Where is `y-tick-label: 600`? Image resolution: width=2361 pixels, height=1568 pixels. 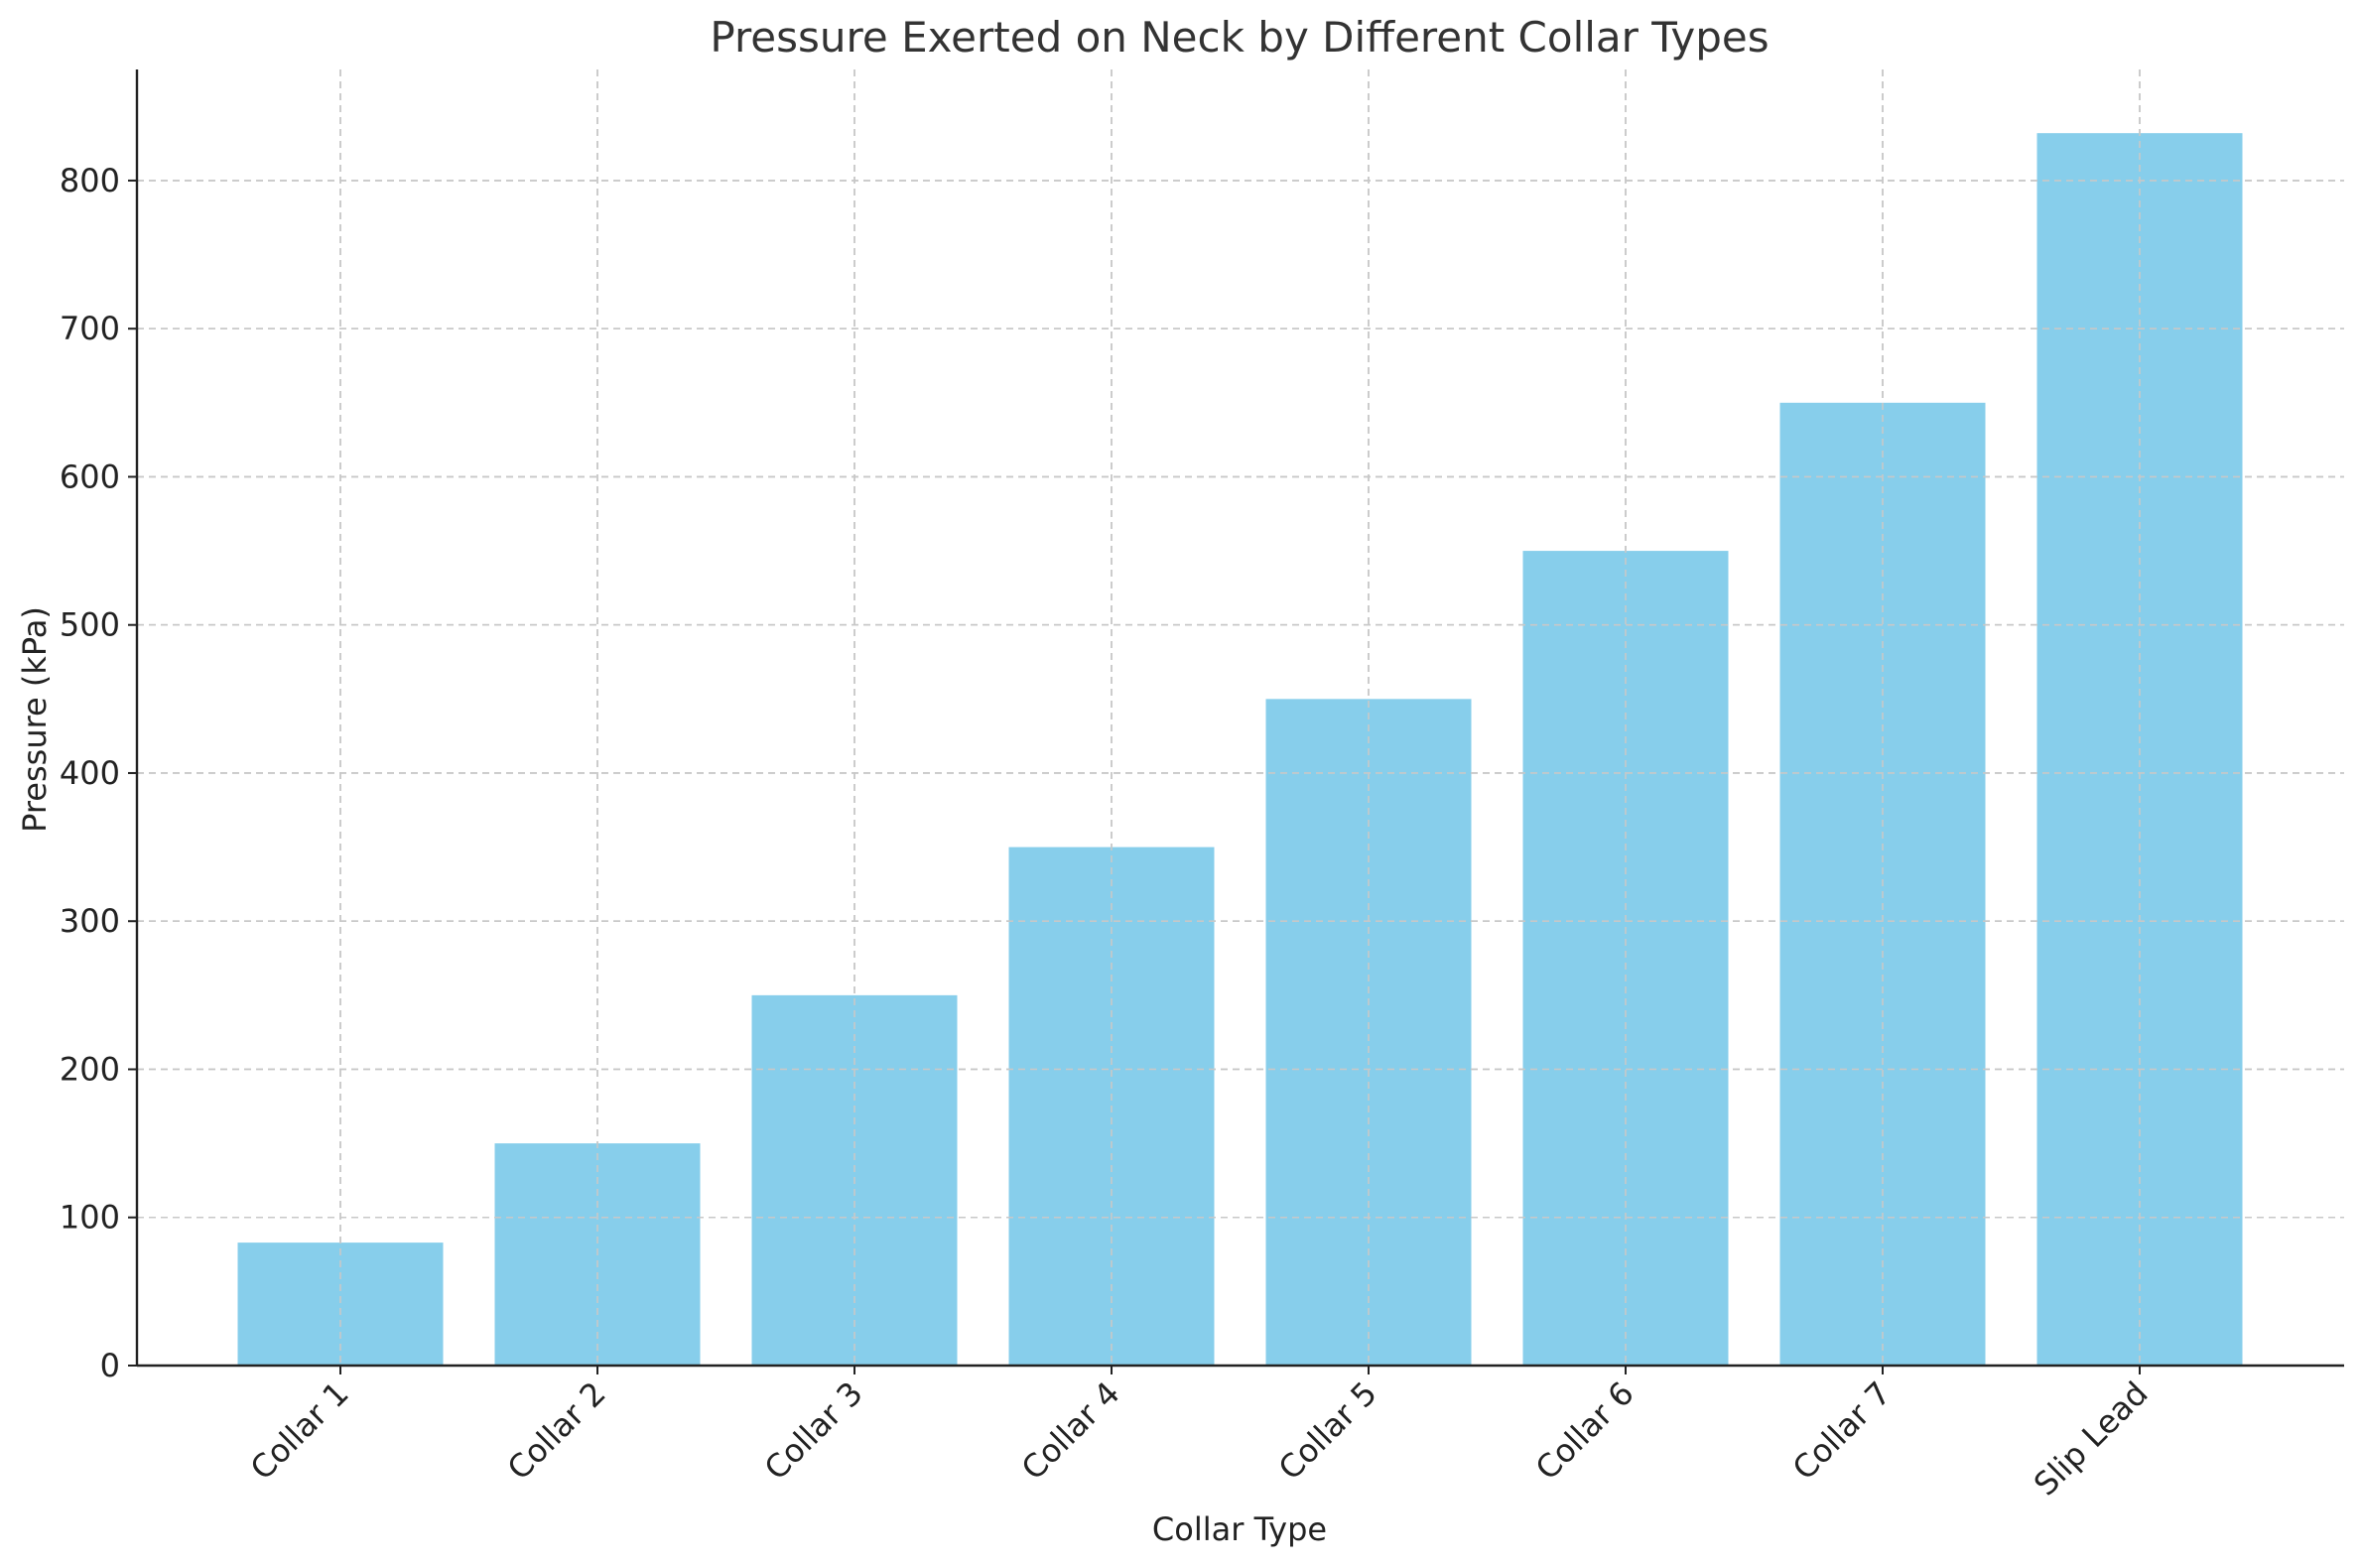
y-tick-label: 600 is located at coordinates (90, 476).